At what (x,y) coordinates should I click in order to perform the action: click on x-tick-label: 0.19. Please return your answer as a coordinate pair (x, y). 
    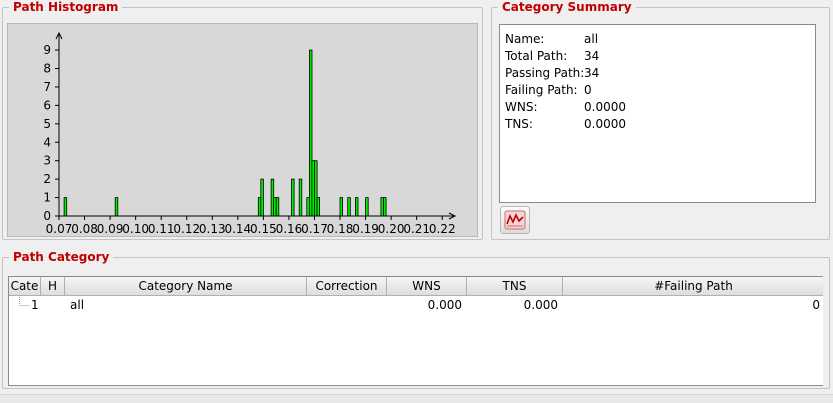
    Looking at the image, I should click on (365, 229).